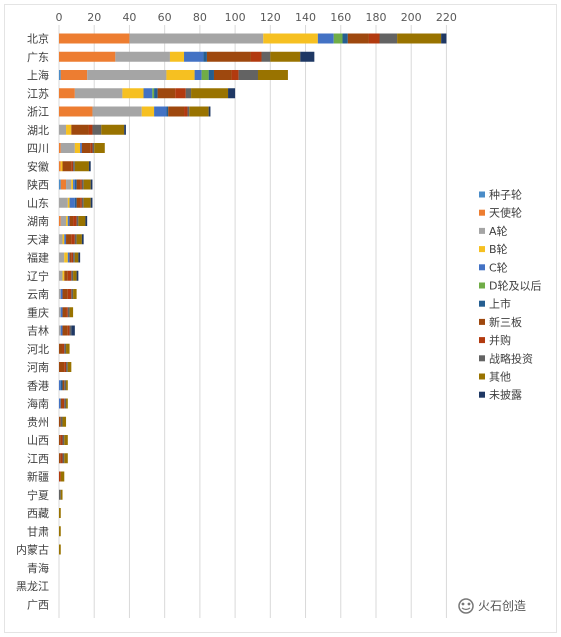  I want to click on category-label: 安徽, so click(38, 166).